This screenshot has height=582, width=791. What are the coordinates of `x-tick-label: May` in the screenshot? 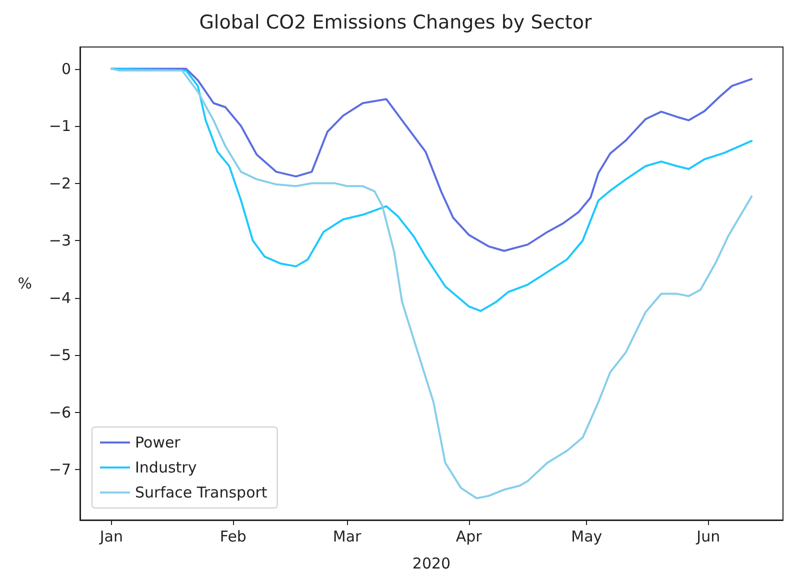 It's located at (586, 537).